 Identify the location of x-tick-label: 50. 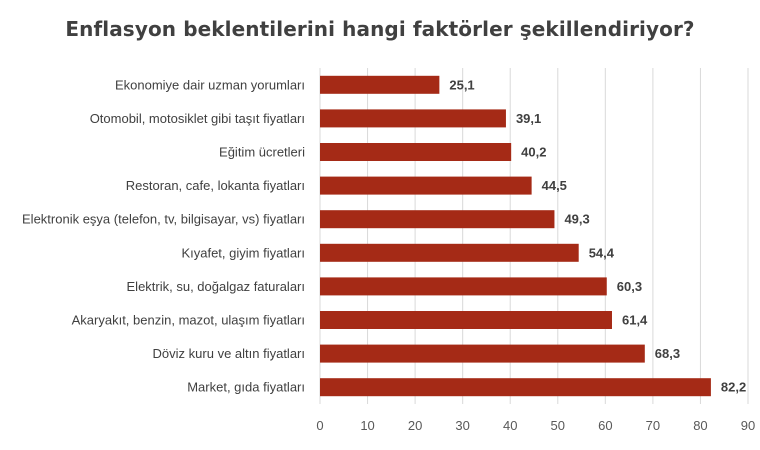
(558, 425).